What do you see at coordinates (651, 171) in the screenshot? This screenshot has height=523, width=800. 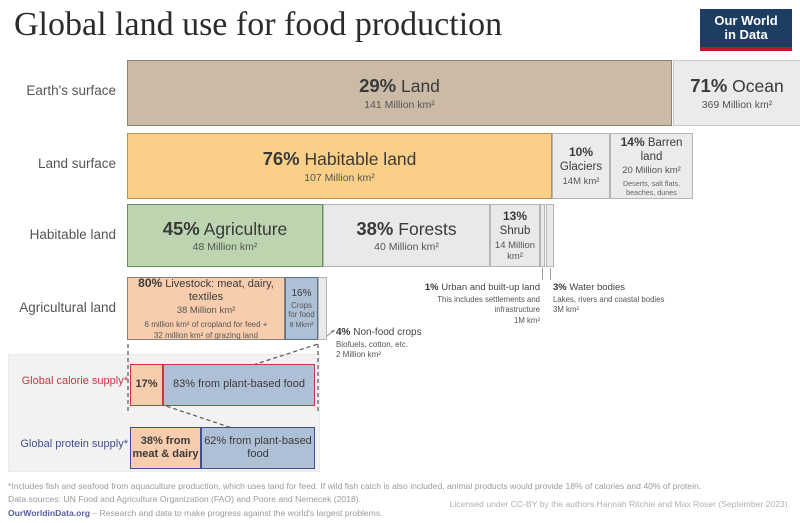 I see `segment-barren-land-value: 20 Million km²` at bounding box center [651, 171].